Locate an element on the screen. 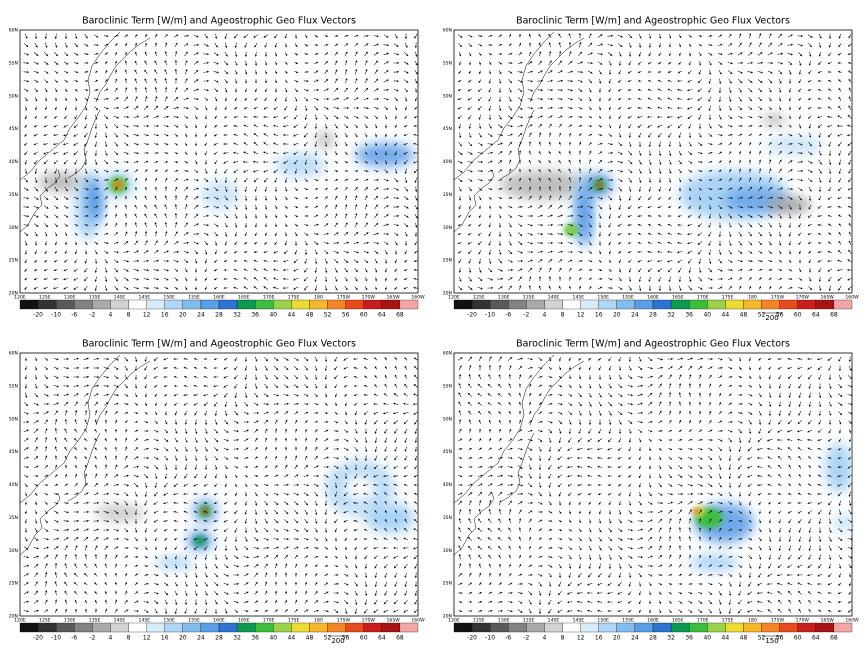  lat-label: 60N is located at coordinates (13, 354).